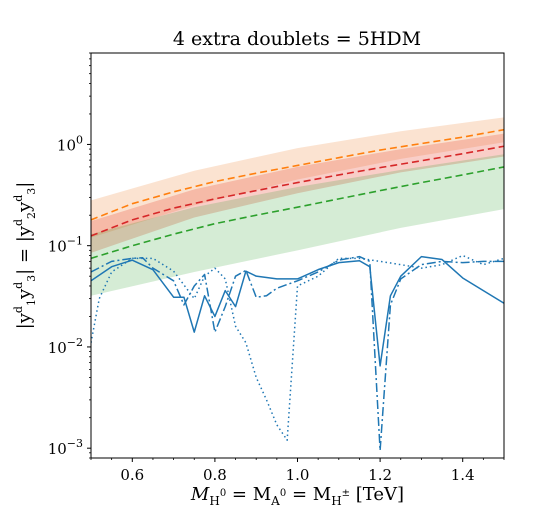 The height and width of the screenshot is (522, 558). What do you see at coordinates (298, 475) in the screenshot?
I see `x-tick-label: 1.0` at bounding box center [298, 475].